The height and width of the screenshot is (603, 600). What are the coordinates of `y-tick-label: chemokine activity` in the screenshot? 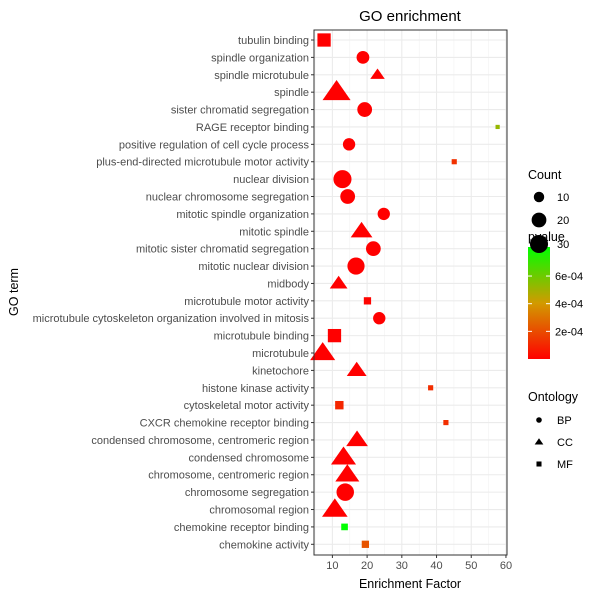 It's located at (264, 545).